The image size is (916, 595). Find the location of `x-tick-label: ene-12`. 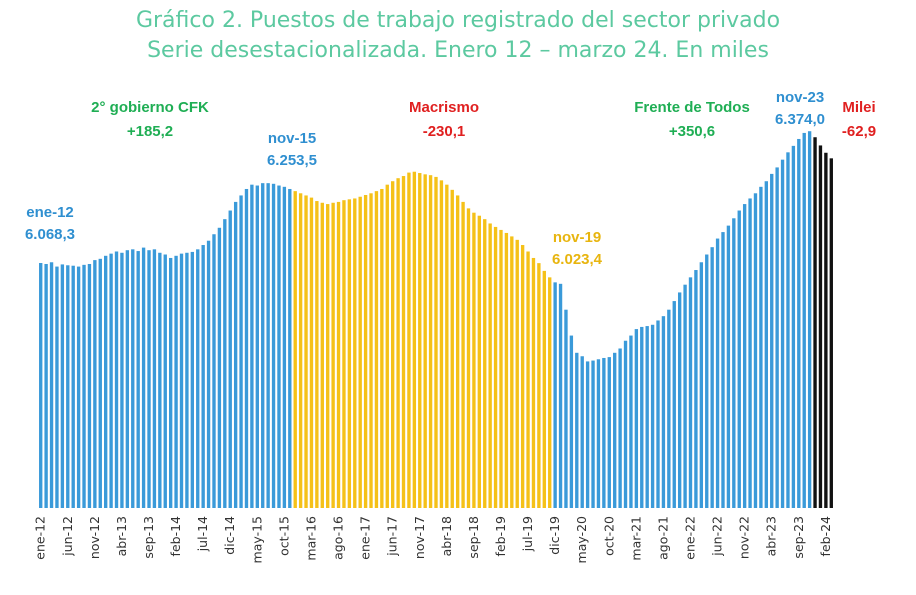

x-tick-label: ene-12 is located at coordinates (40, 538).